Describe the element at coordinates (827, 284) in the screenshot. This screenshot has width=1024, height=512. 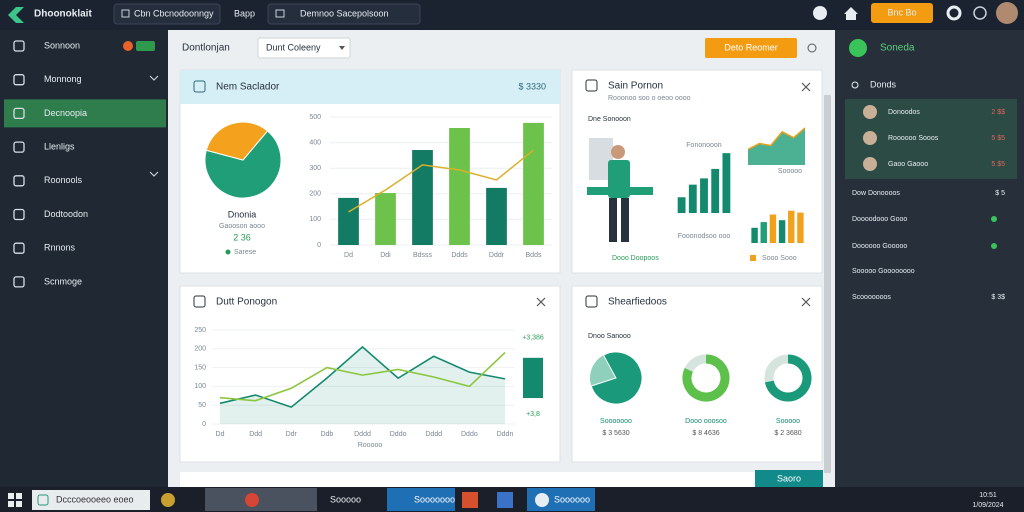
I see `scrollbar` at that location.